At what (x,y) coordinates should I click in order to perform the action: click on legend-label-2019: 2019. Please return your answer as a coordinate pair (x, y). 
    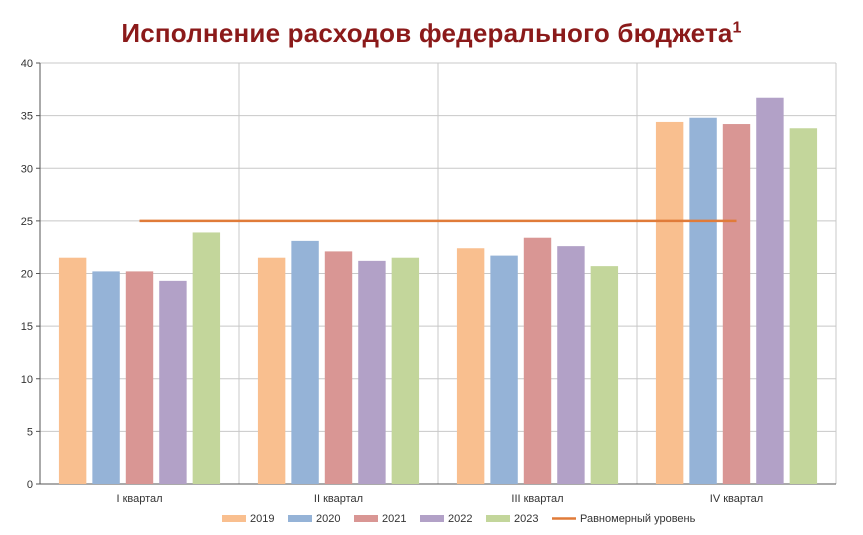
    Looking at the image, I should click on (262, 519).